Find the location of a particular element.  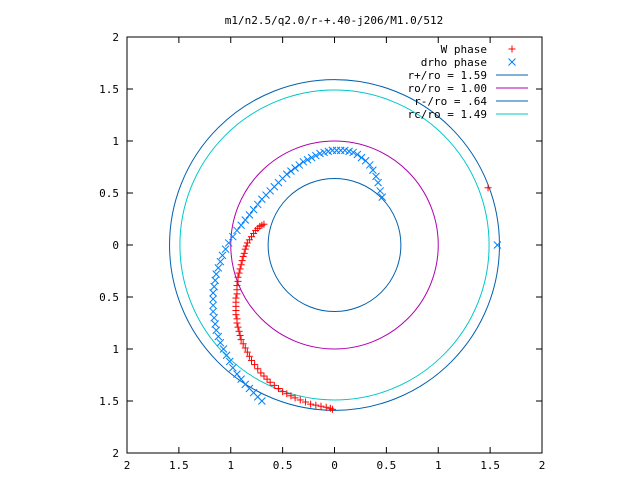

y-tick-label: 1.5 is located at coordinates (109, 401).